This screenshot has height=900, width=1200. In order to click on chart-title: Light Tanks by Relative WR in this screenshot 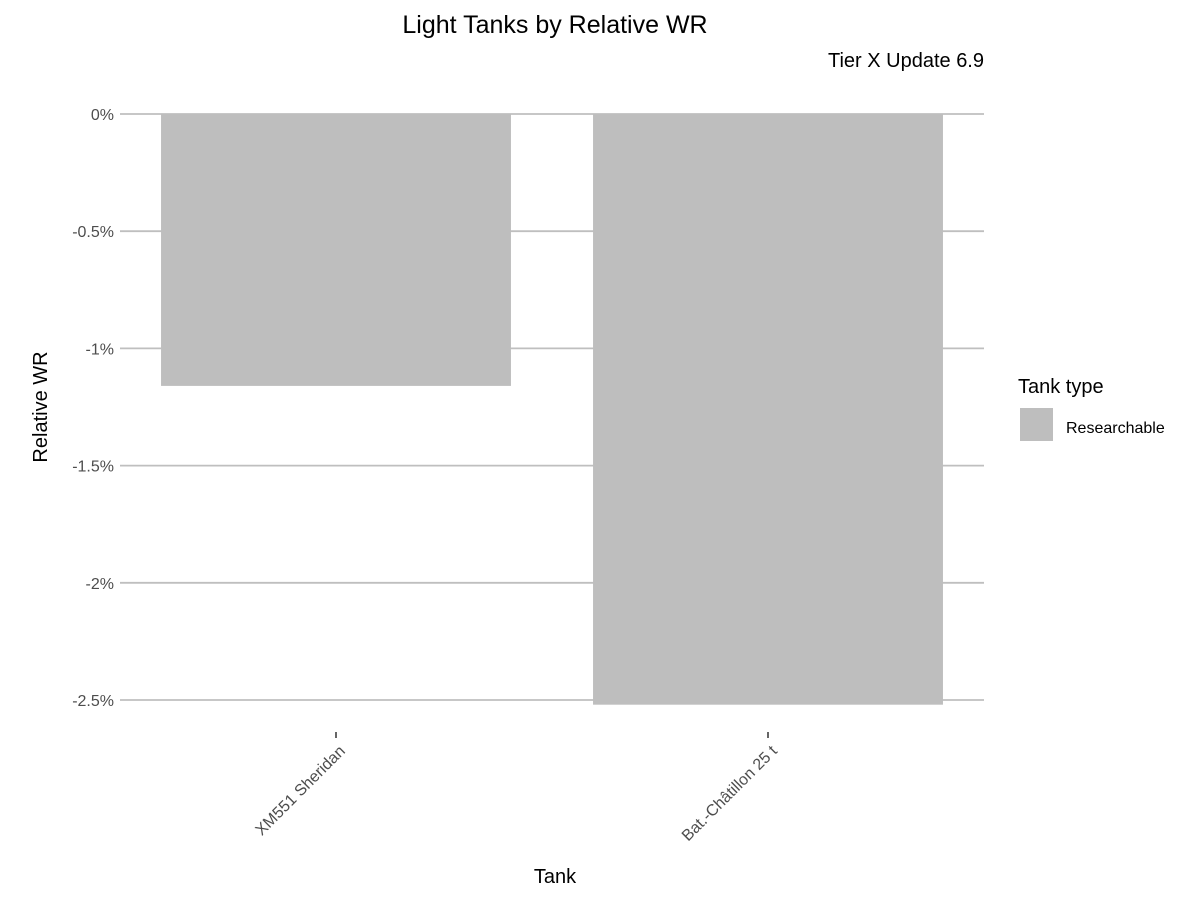, I will do `click(554, 25)`.